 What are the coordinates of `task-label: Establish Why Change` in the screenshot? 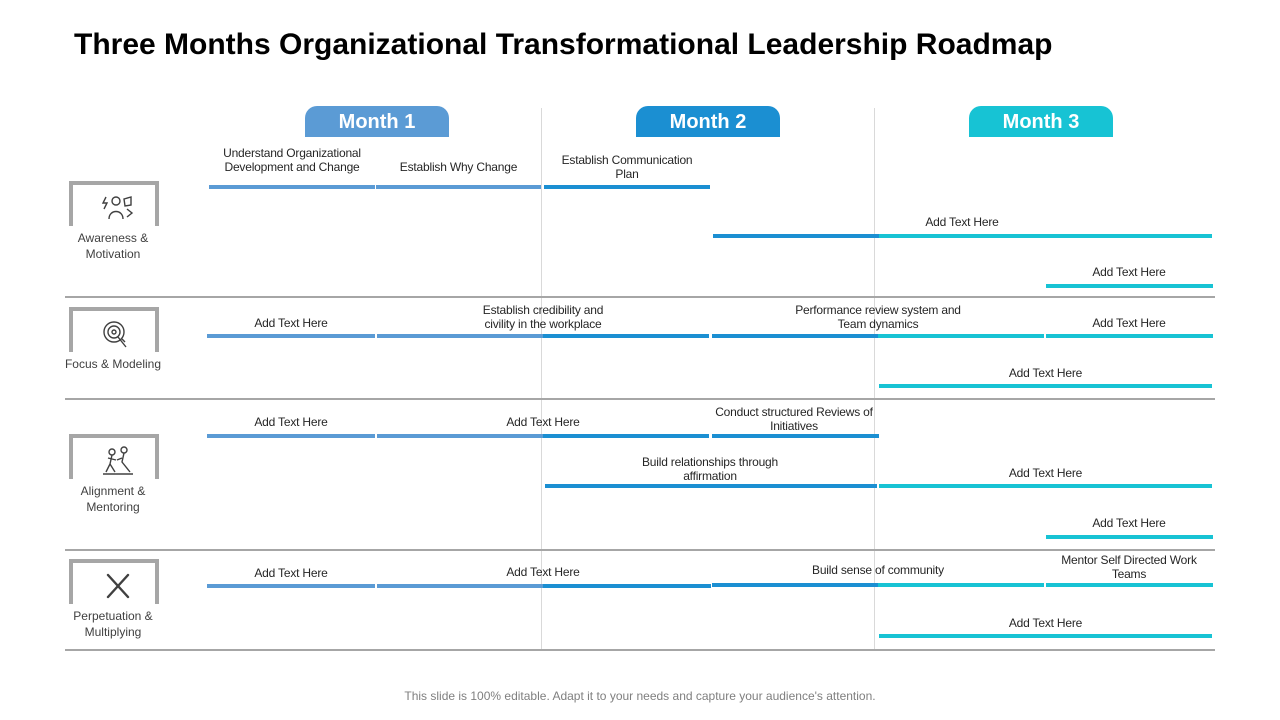 It's located at (458, 167).